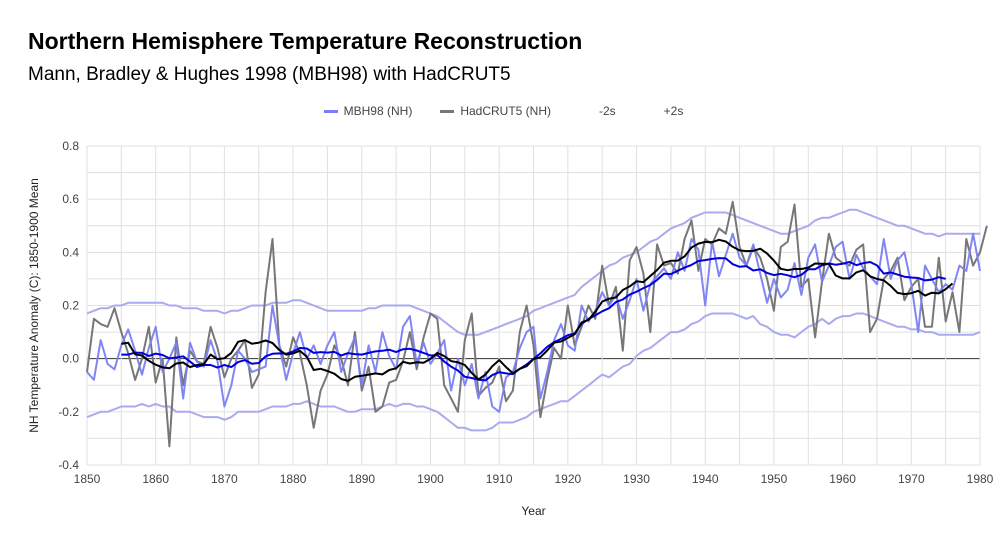 Image resolution: width=1007 pixels, height=545 pixels. Describe the element at coordinates (330, 111) in the screenshot. I see `legend-swatch-mbh98` at that location.